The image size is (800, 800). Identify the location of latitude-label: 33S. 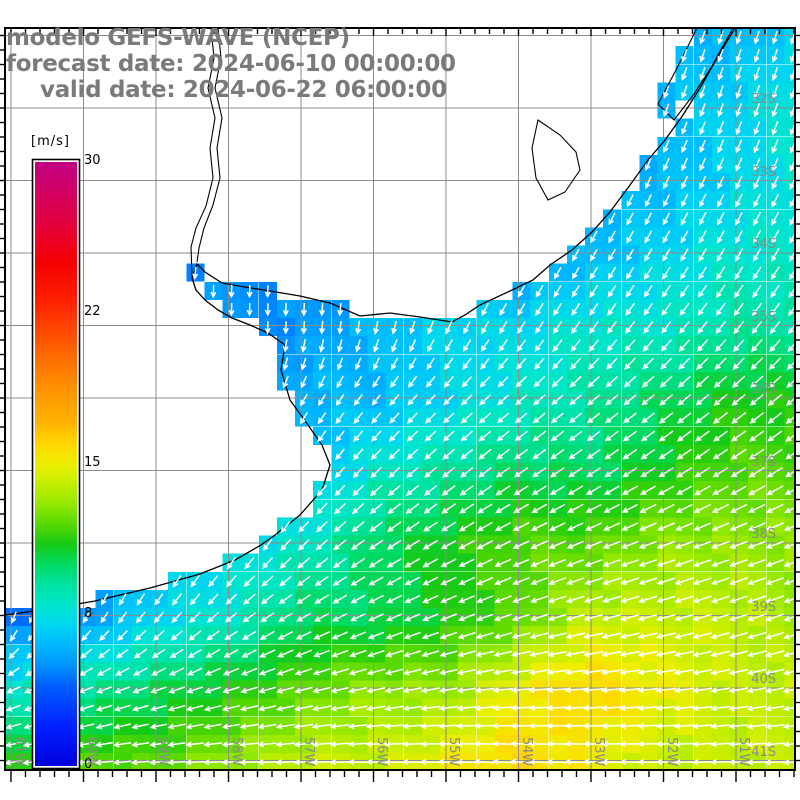
(763, 172).